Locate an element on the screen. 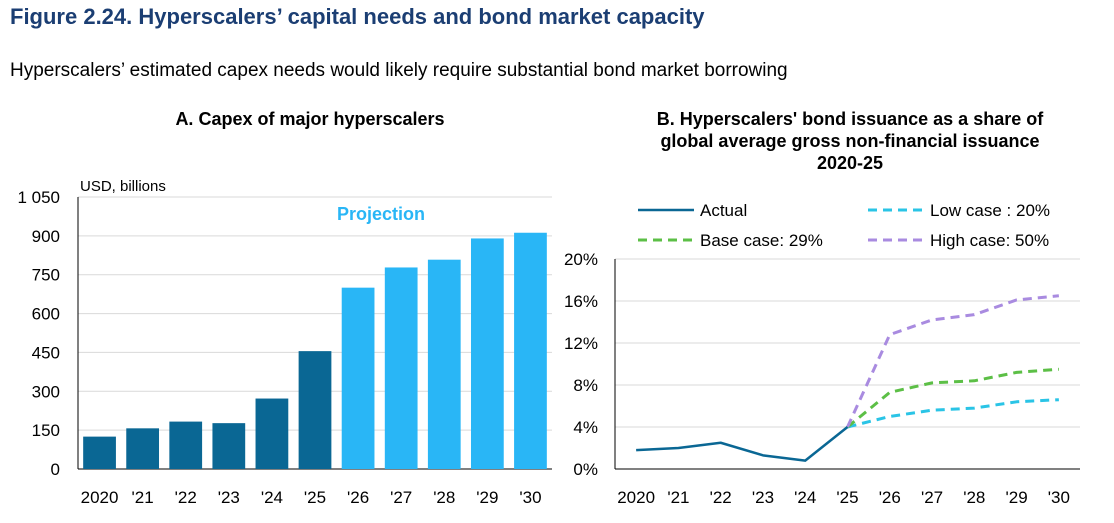 This screenshot has height=523, width=1114. y-tick-label: 20% is located at coordinates (581, 259).